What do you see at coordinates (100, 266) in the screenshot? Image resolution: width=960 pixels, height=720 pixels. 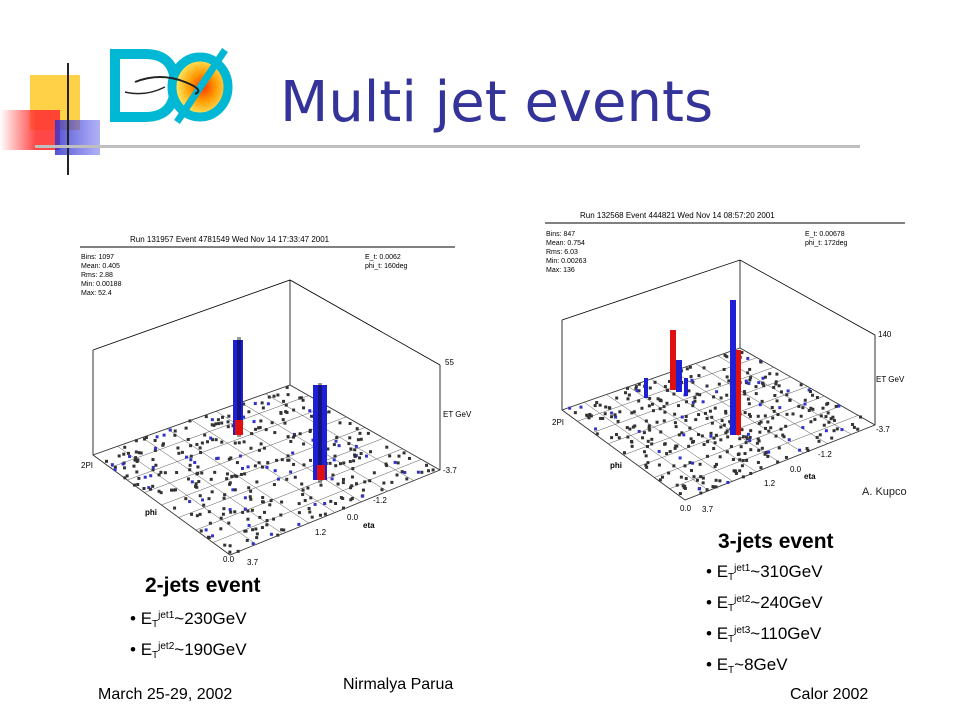 I see `stat-mean: Mean: 0.405` at bounding box center [100, 266].